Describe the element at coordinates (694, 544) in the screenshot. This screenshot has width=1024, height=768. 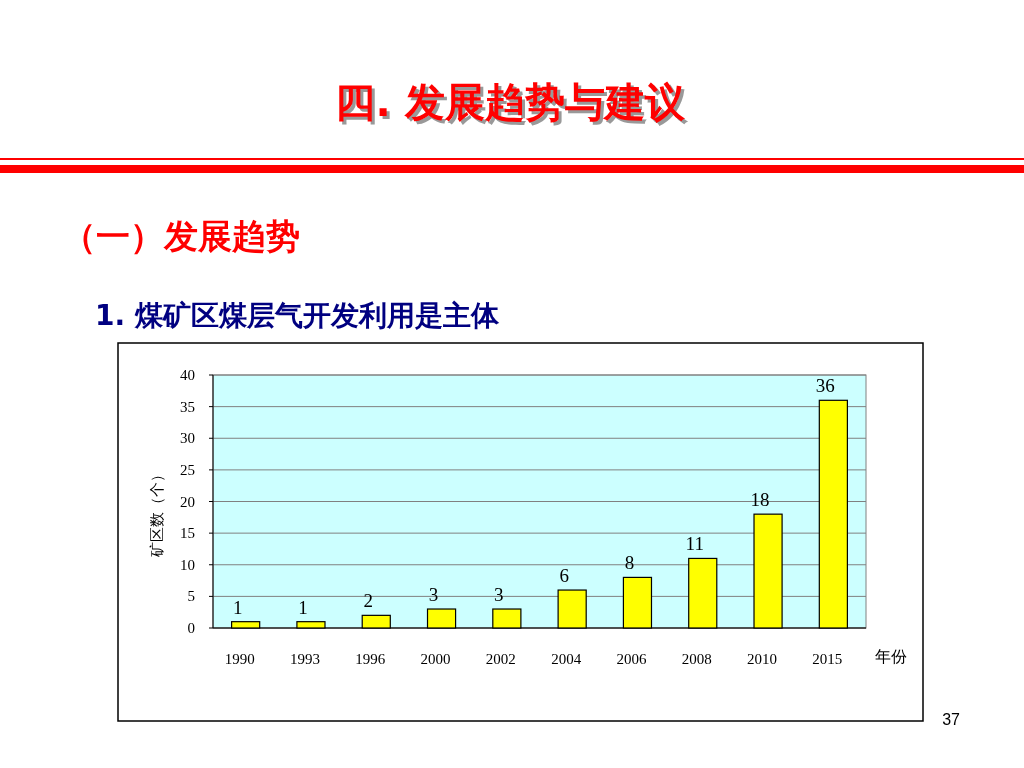
I see `data-label: 11` at that location.